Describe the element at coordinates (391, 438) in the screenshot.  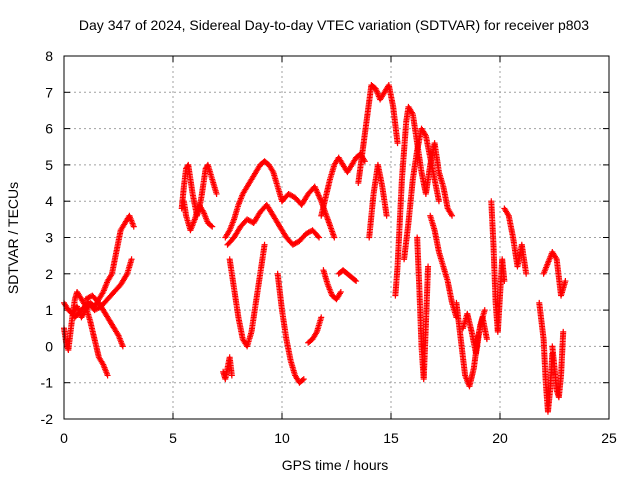
I see `x-tick-label: 15` at that location.